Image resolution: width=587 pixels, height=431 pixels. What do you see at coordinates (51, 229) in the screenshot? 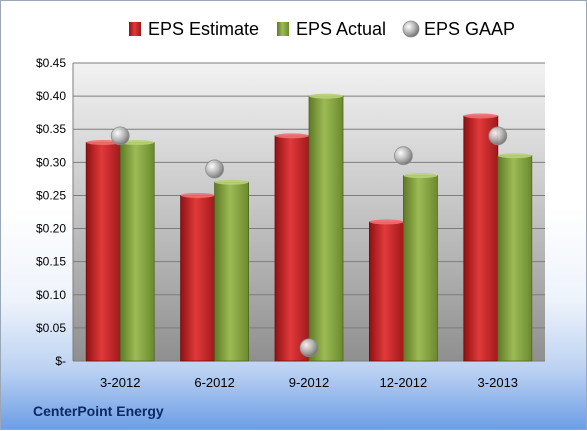
I see `y-tick-label: $0.20` at bounding box center [51, 229].